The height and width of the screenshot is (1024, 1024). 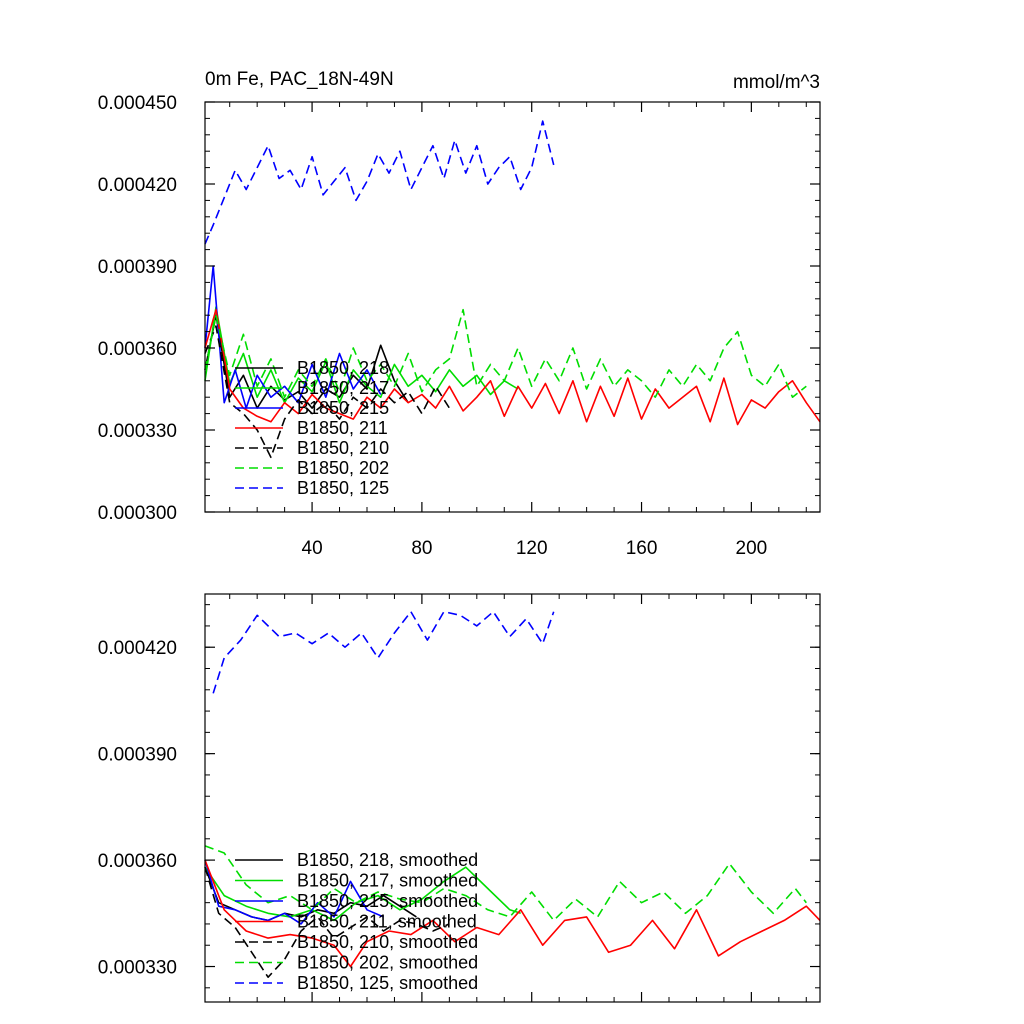 I want to click on legend-label: B1850, 218, smoothed, so click(x=387, y=860).